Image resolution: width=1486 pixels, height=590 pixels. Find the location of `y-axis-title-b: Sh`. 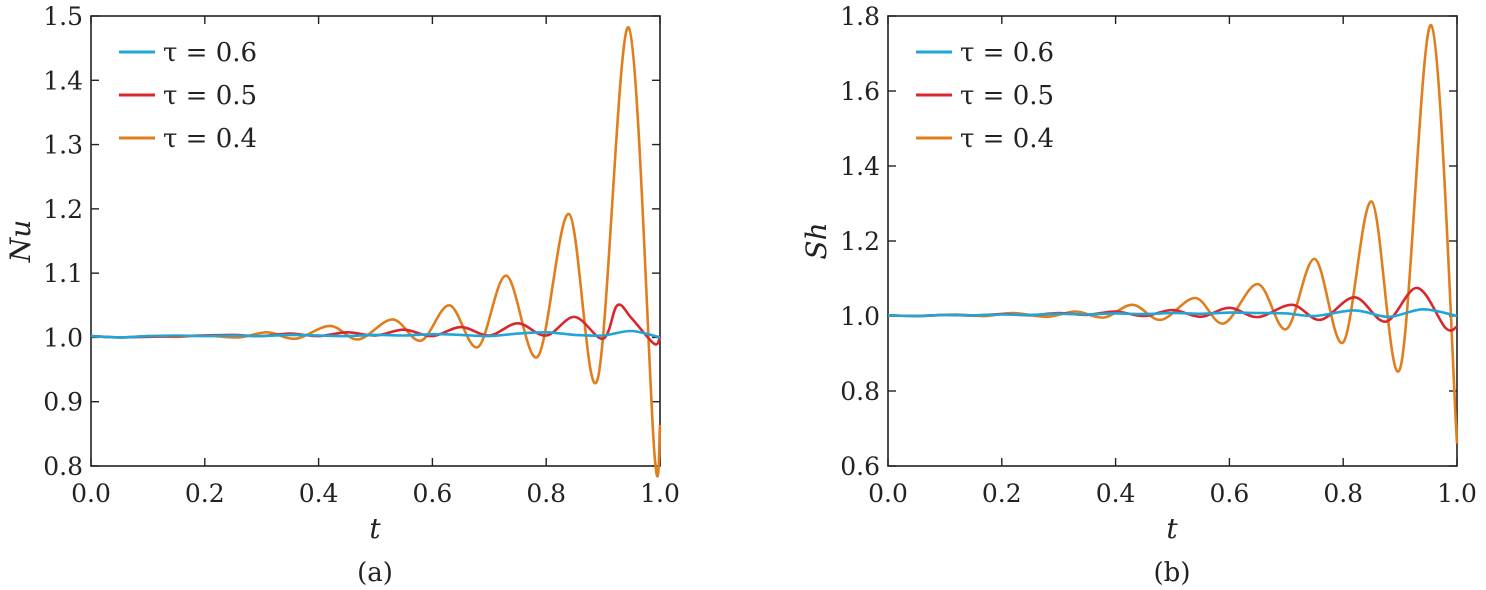

y-axis-title-b: Sh is located at coordinates (816, 240).